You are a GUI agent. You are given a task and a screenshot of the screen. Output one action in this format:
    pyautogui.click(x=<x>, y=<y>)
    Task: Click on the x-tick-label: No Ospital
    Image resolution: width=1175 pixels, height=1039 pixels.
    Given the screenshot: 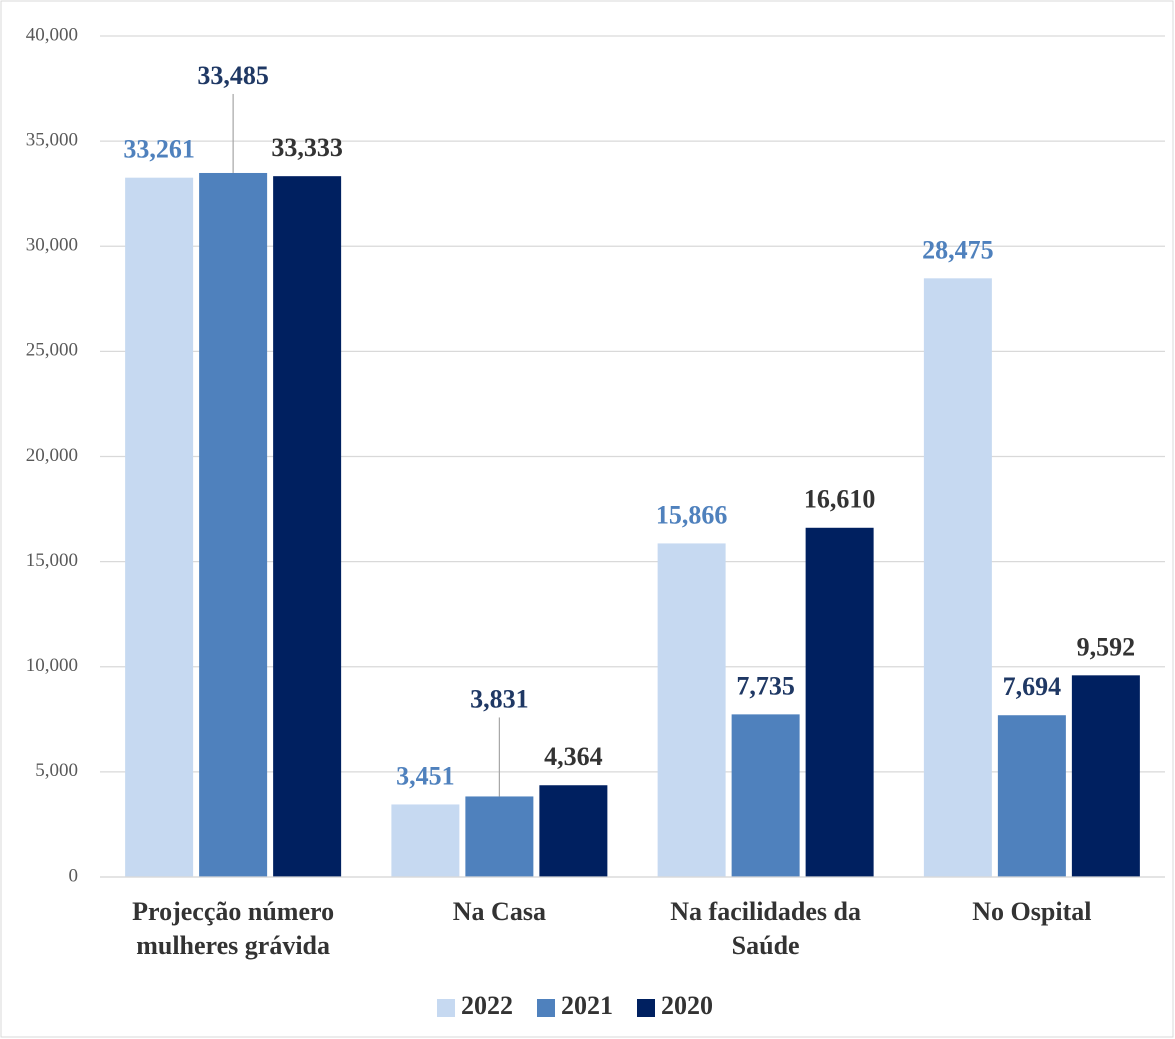 What is the action you would take?
    pyautogui.click(x=1032, y=911)
    